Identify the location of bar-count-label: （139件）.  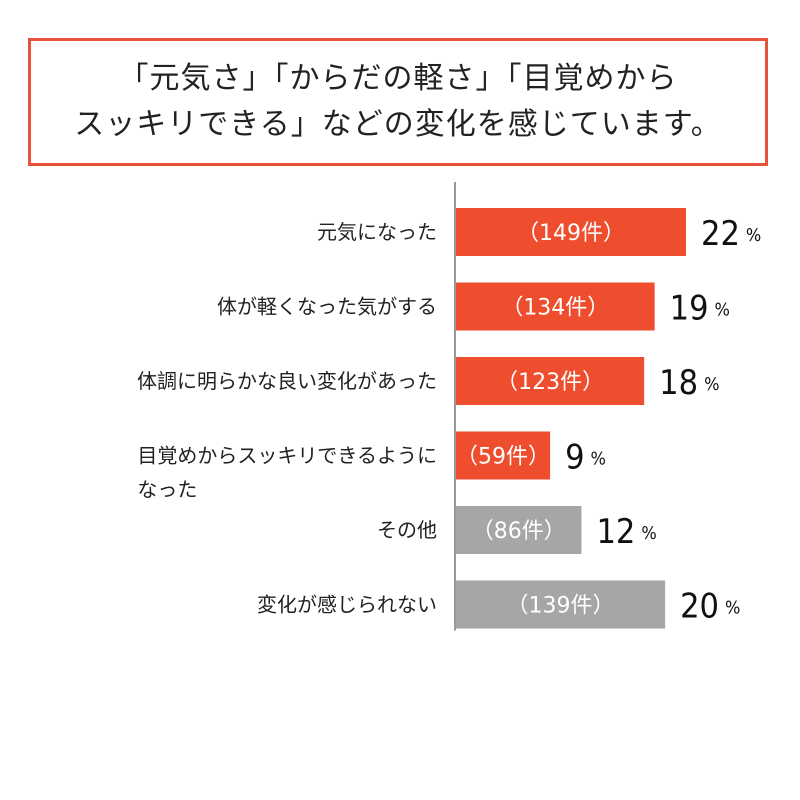
(561, 606).